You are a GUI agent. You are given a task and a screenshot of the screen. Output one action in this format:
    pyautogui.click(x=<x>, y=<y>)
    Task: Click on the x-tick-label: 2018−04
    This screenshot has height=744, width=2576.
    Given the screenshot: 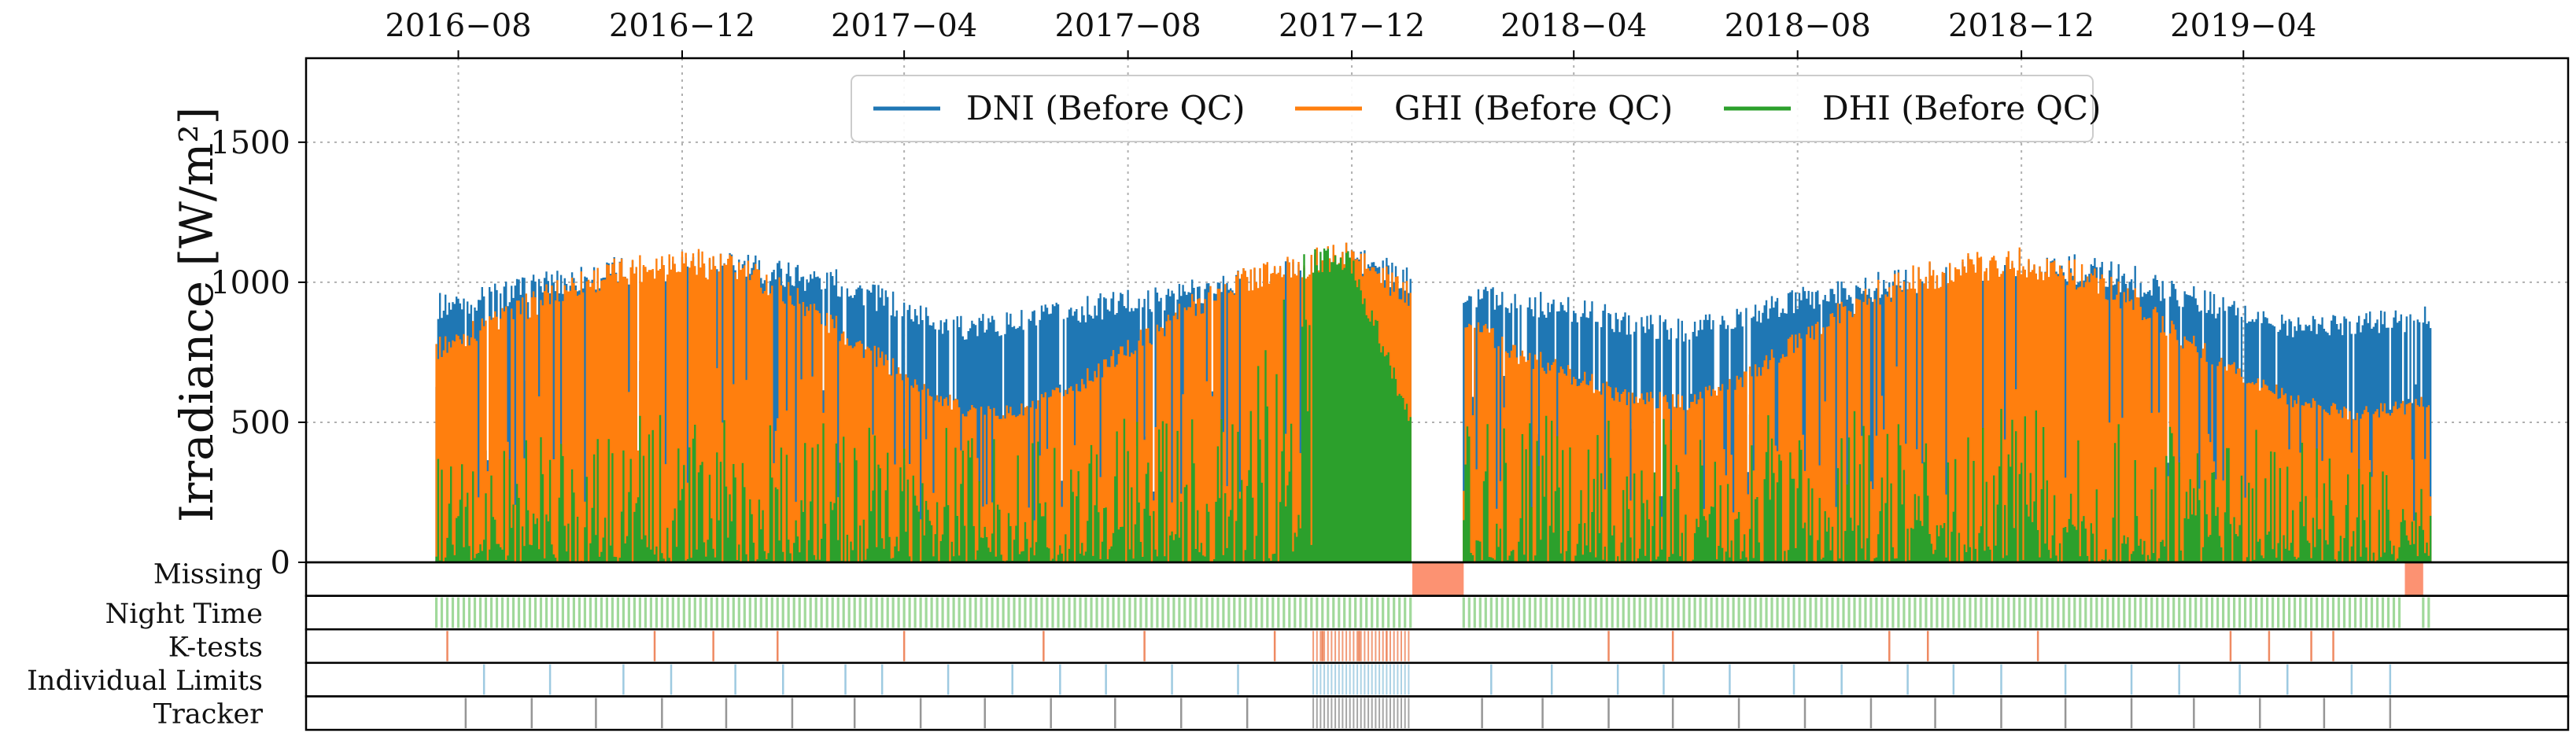 What is the action you would take?
    pyautogui.click(x=1573, y=26)
    